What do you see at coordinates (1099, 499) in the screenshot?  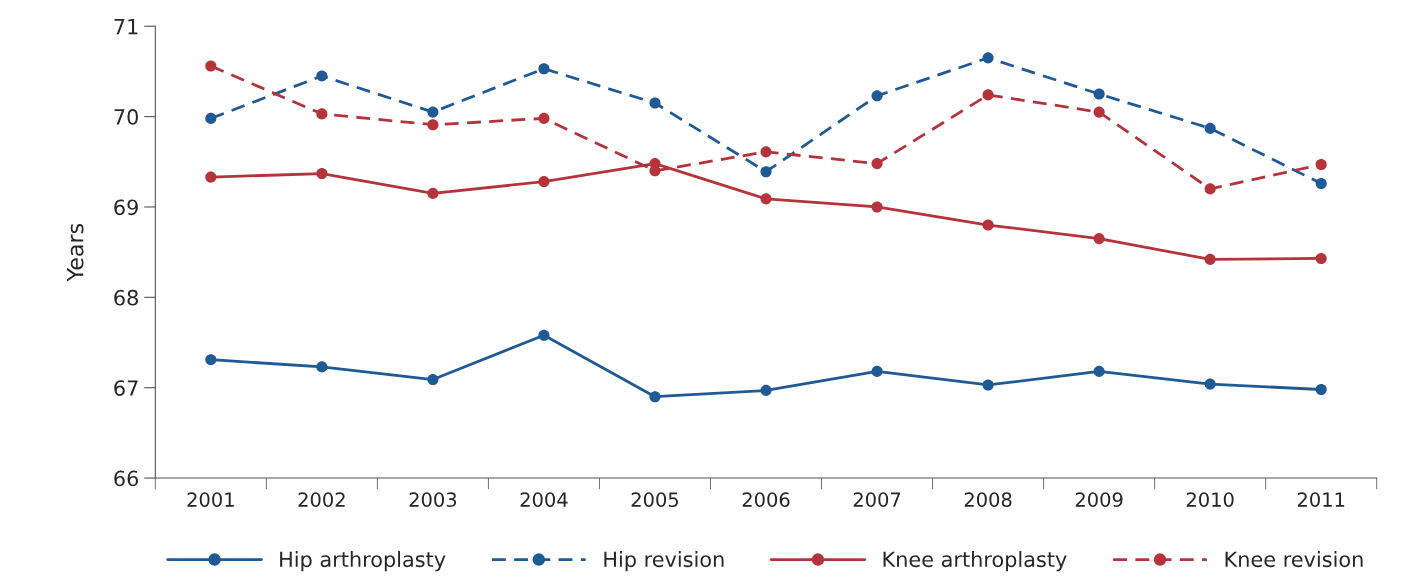 I see `x-tick-label: 2009` at bounding box center [1099, 499].